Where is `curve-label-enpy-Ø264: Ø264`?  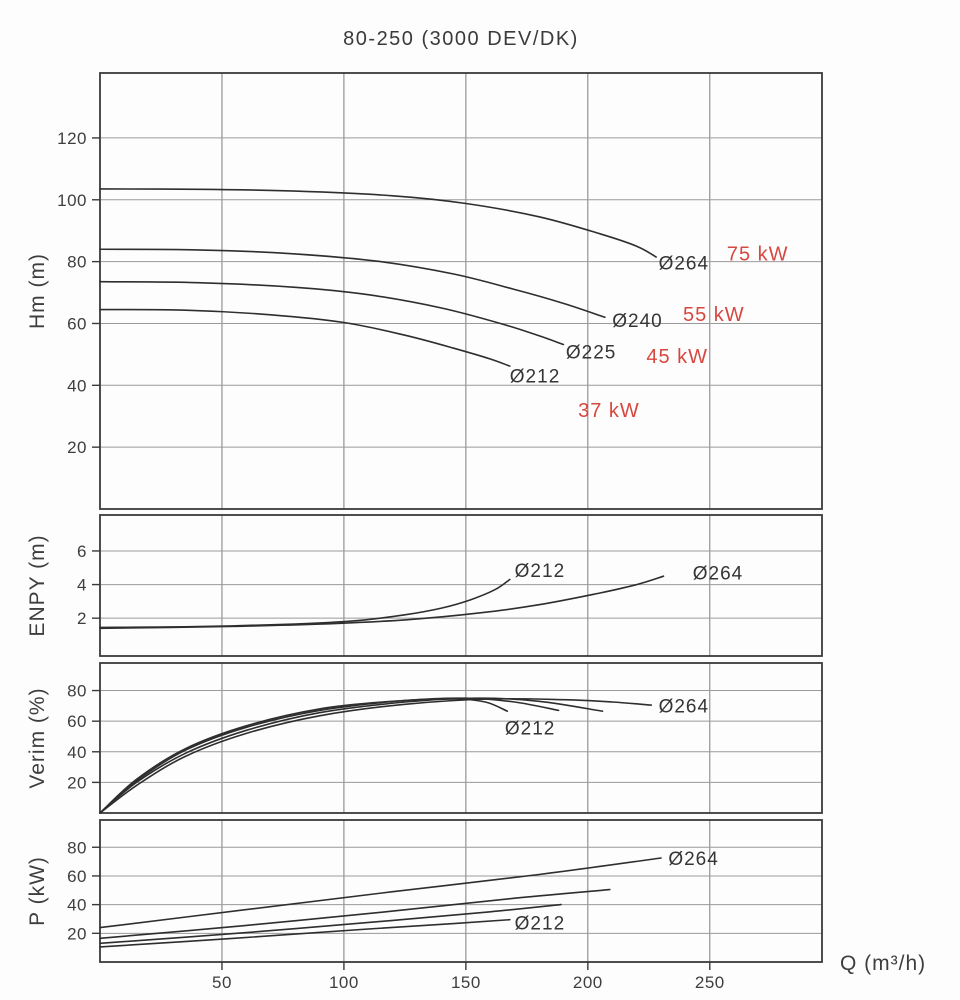
curve-label-enpy-Ø264: Ø264 is located at coordinates (718, 574).